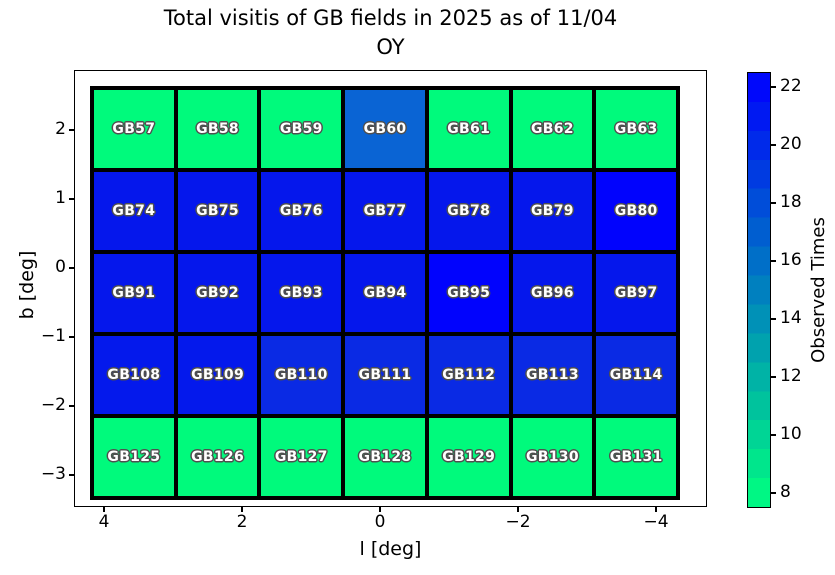  Describe the element at coordinates (53, 336) in the screenshot. I see `y-tick-label: −1` at that location.